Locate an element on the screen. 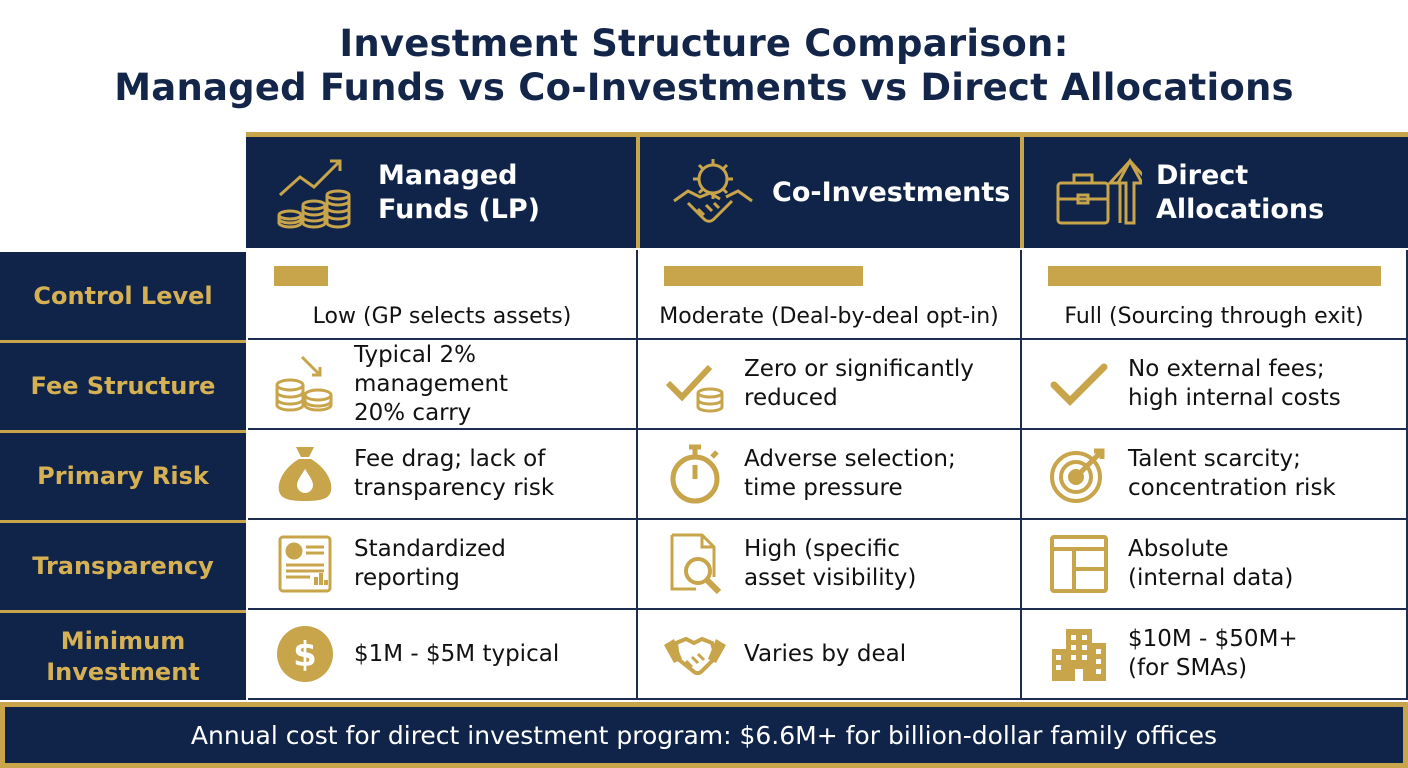 Image resolution: width=1408 pixels, height=768 pixels. building-icon is located at coordinates (1079, 655).